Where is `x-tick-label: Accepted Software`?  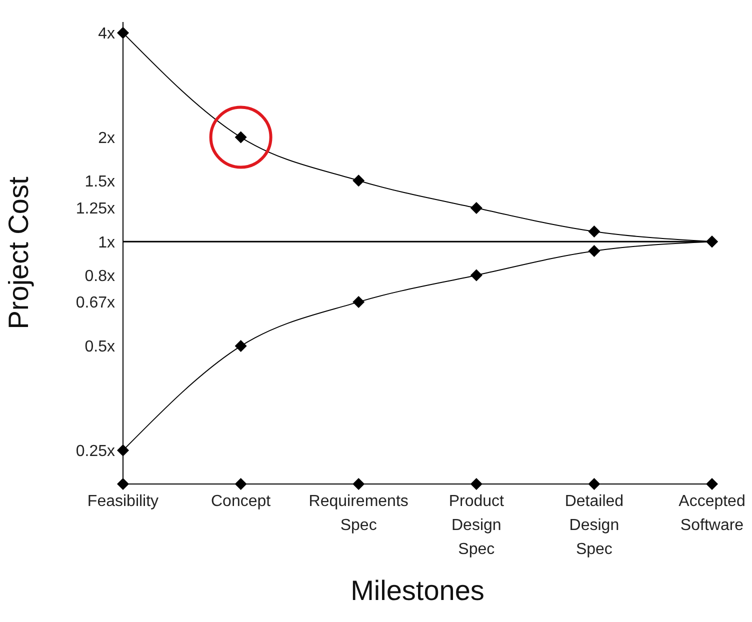
x-tick-label: Accepted Software is located at coordinates (712, 513).